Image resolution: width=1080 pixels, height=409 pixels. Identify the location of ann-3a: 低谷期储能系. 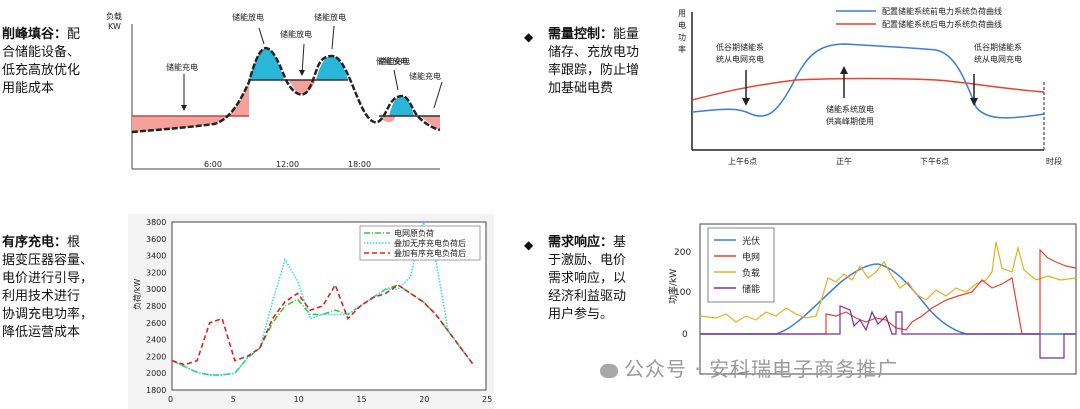
(998, 47).